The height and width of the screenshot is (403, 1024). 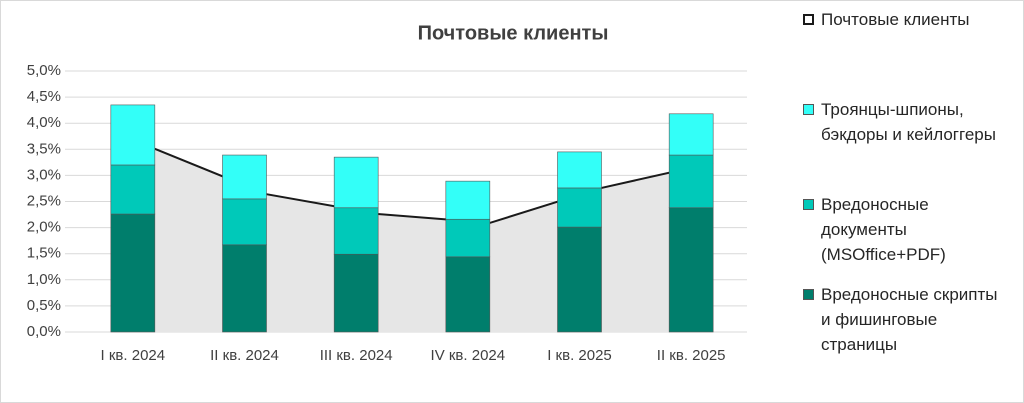 What do you see at coordinates (44, 279) in the screenshot?
I see `y-tick-label: 1,0%` at bounding box center [44, 279].